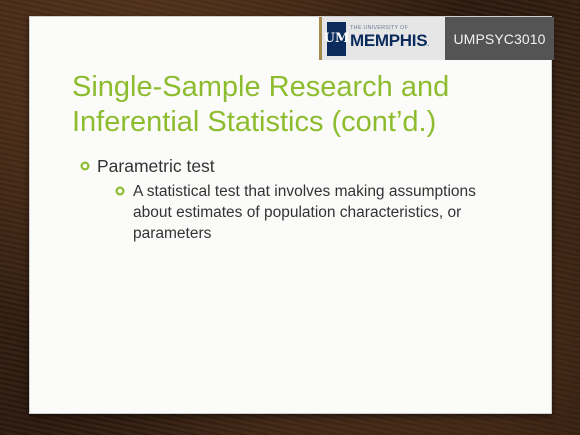 The width and height of the screenshot is (580, 435). I want to click on logo-mark-text: UM, so click(336, 38).